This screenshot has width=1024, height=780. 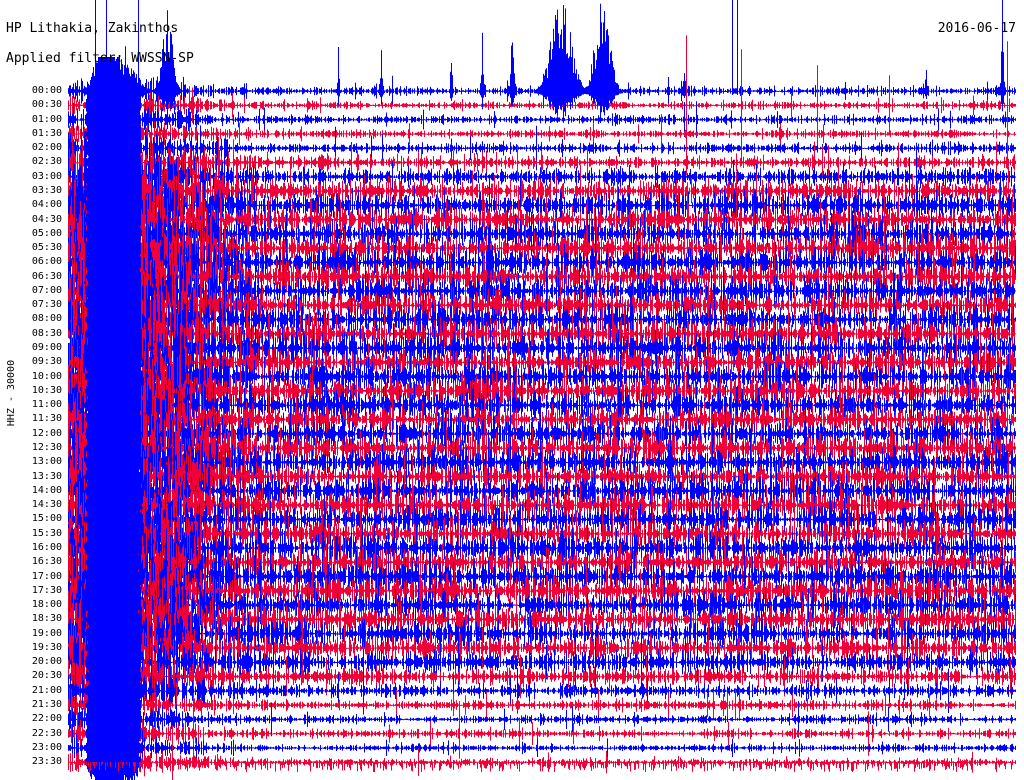 I want to click on time-tick-label: 23:30, so click(x=46, y=761).